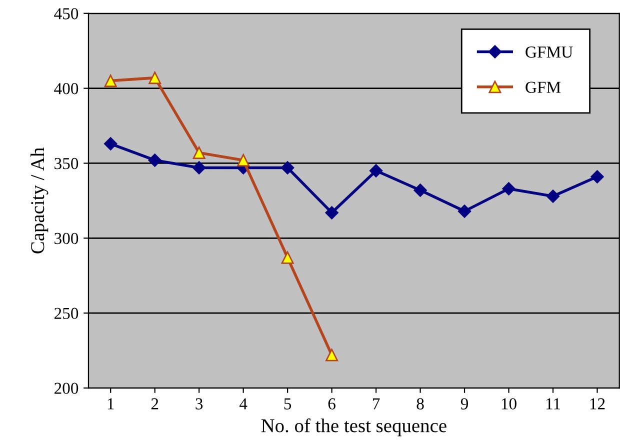 The width and height of the screenshot is (632, 446). What do you see at coordinates (332, 404) in the screenshot?
I see `x-tick-label: 6` at bounding box center [332, 404].